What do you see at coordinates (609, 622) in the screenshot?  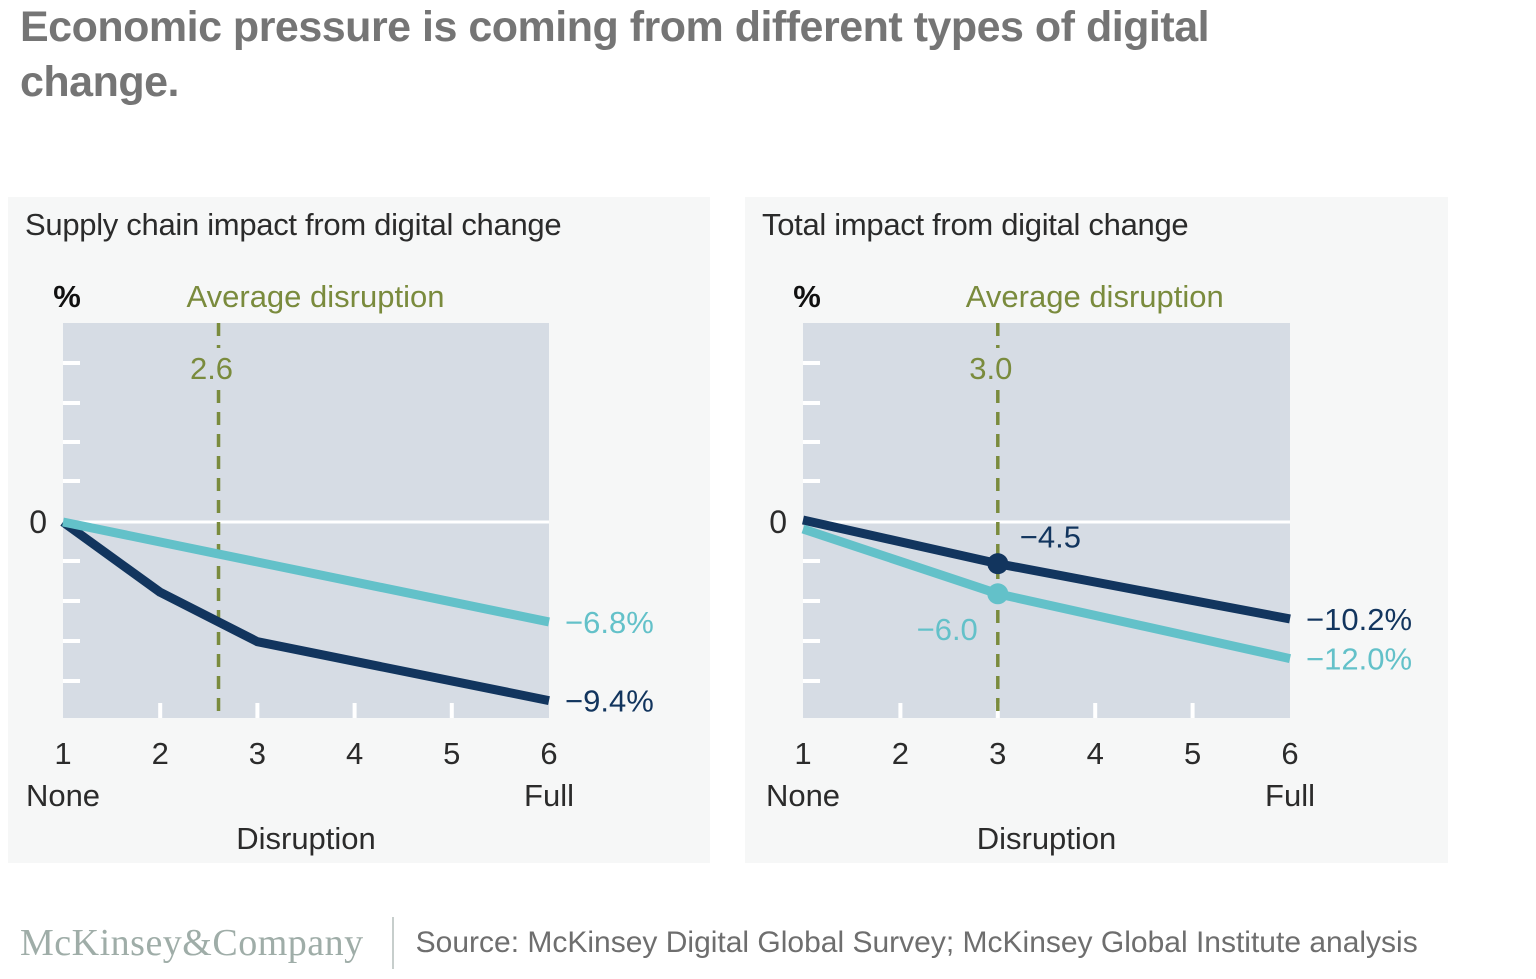 I see `series-gradual-decline-end-label: −6.8%` at bounding box center [609, 622].